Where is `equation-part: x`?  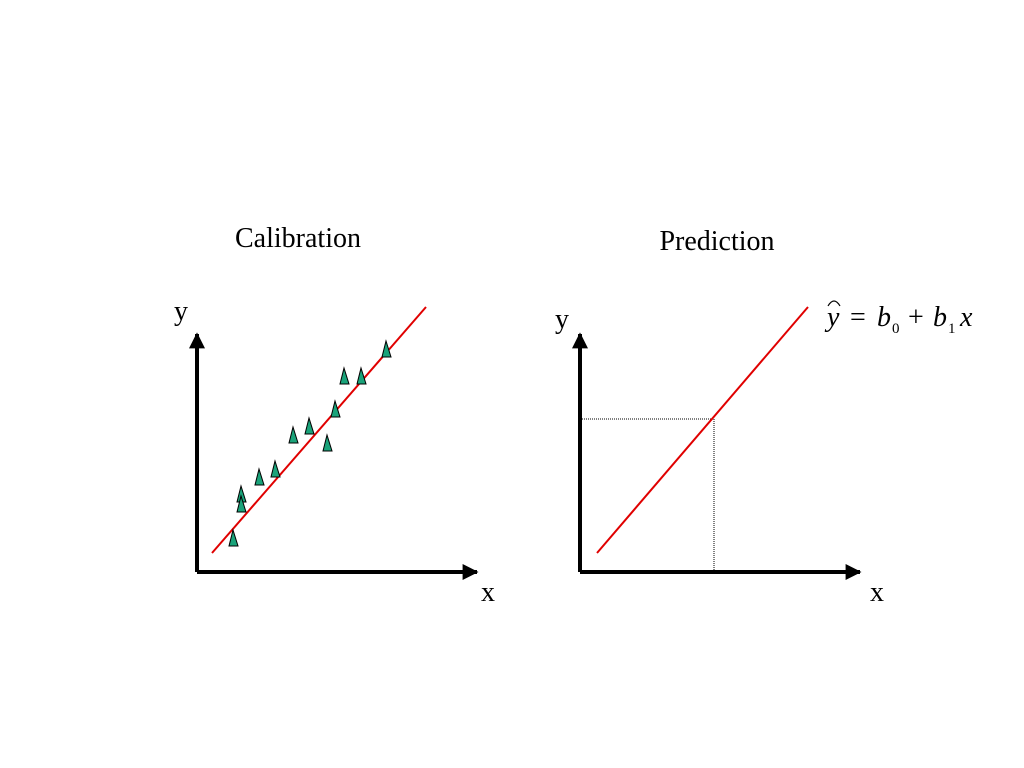 equation-part: x is located at coordinates (966, 317).